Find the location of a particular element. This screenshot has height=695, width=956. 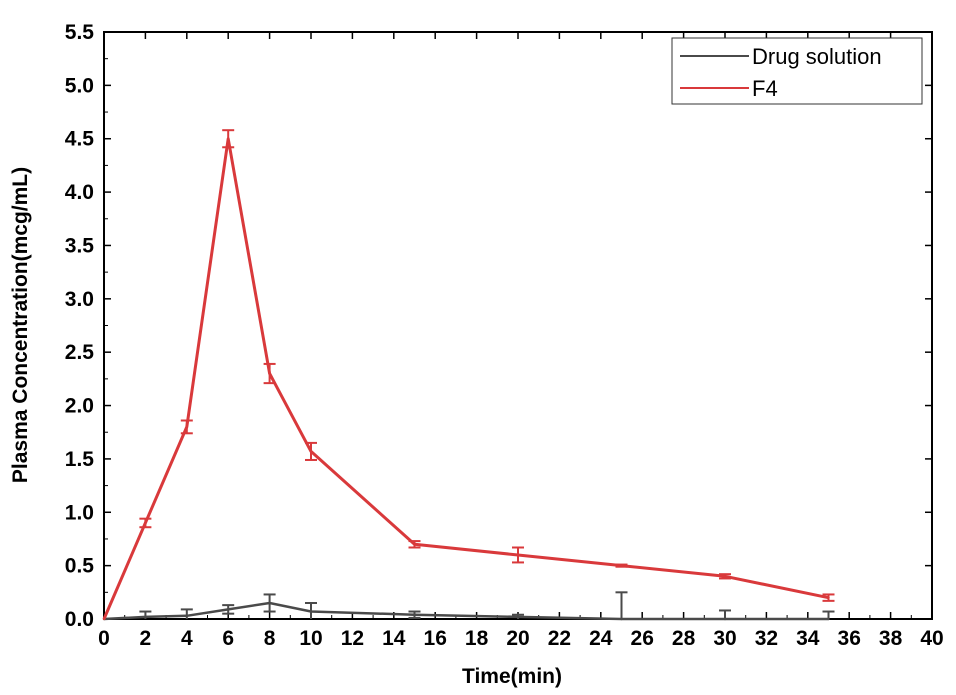

x-tick-label: 4 is located at coordinates (187, 638).